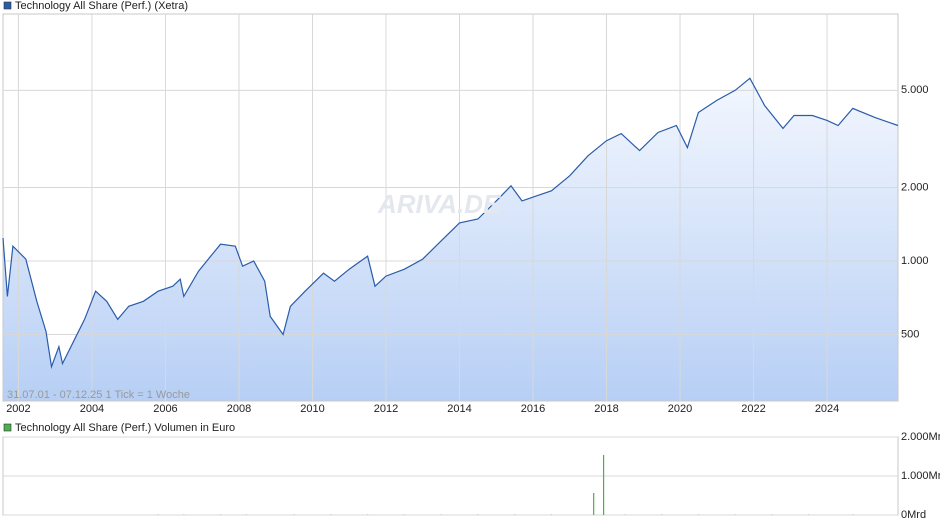 This screenshot has height=526, width=940. I want to click on range-note: 31.07.01 - 07.12.25 1 Tick = 1 Woche, so click(98, 395).